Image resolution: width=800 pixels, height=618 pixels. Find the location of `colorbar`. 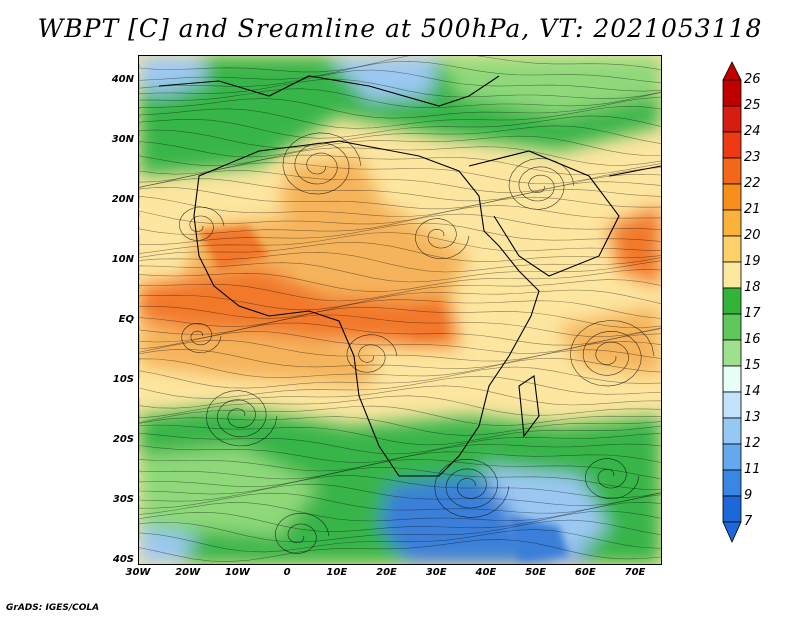

colorbar is located at coordinates (732, 302).